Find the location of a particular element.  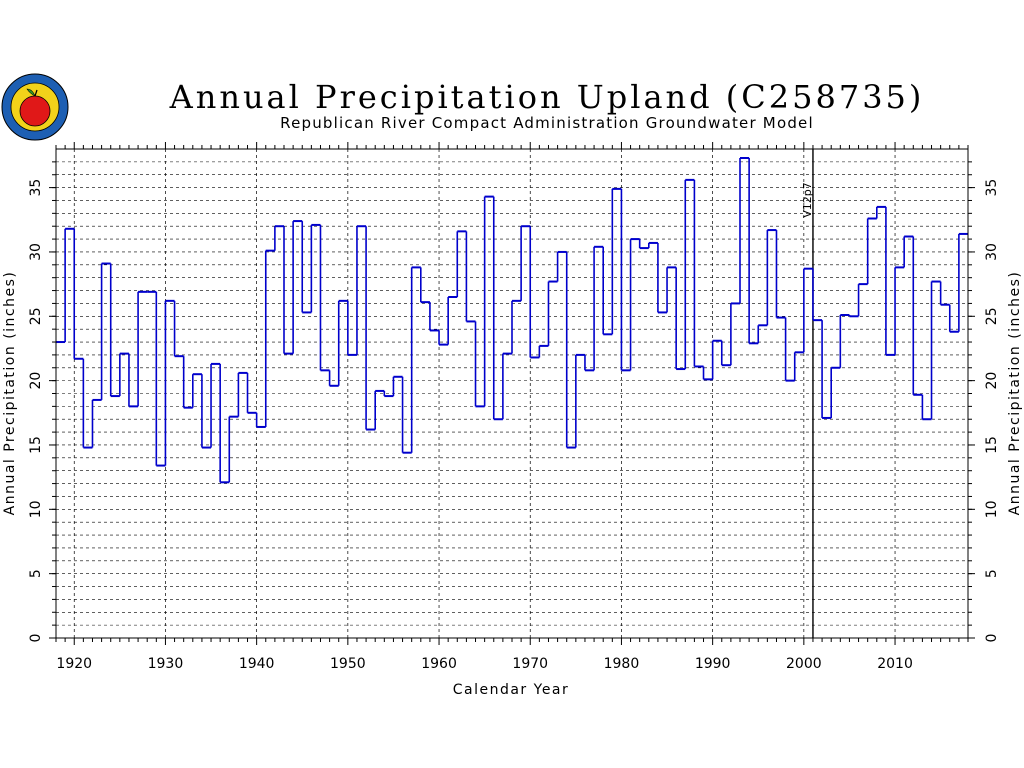

rrca-logo is located at coordinates (35, 107).